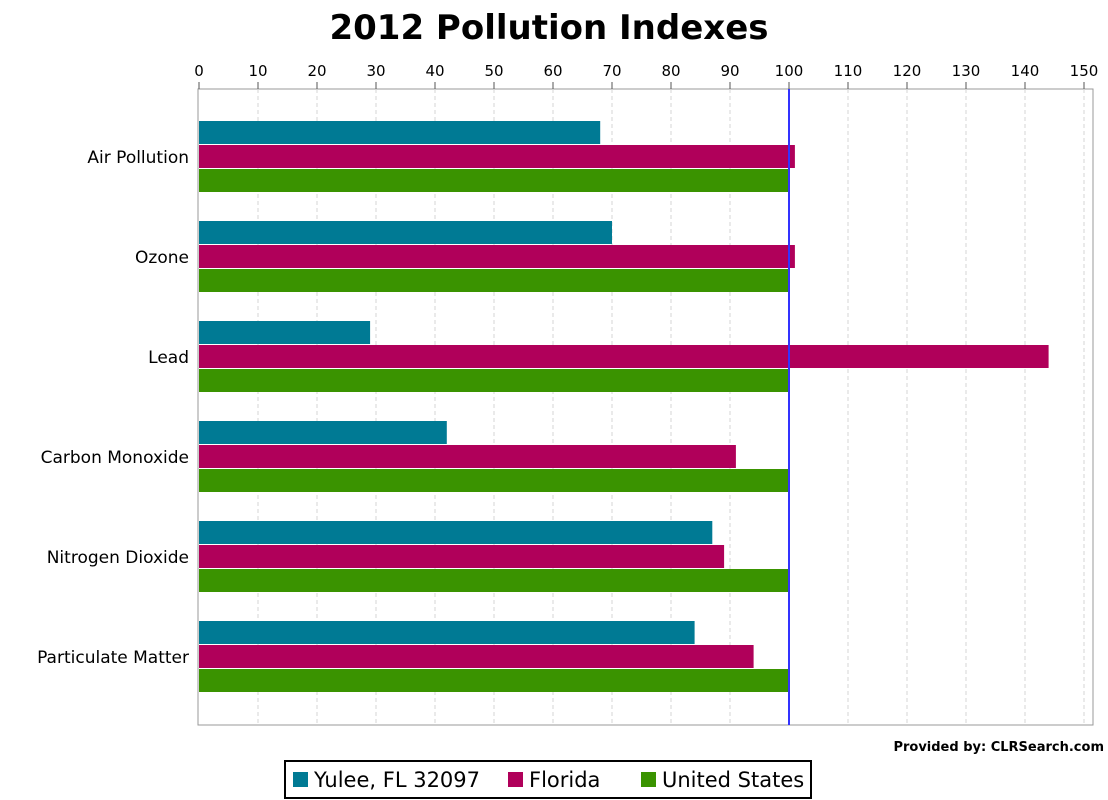  Describe the element at coordinates (733, 780) in the screenshot. I see `legend-label: United States` at that location.